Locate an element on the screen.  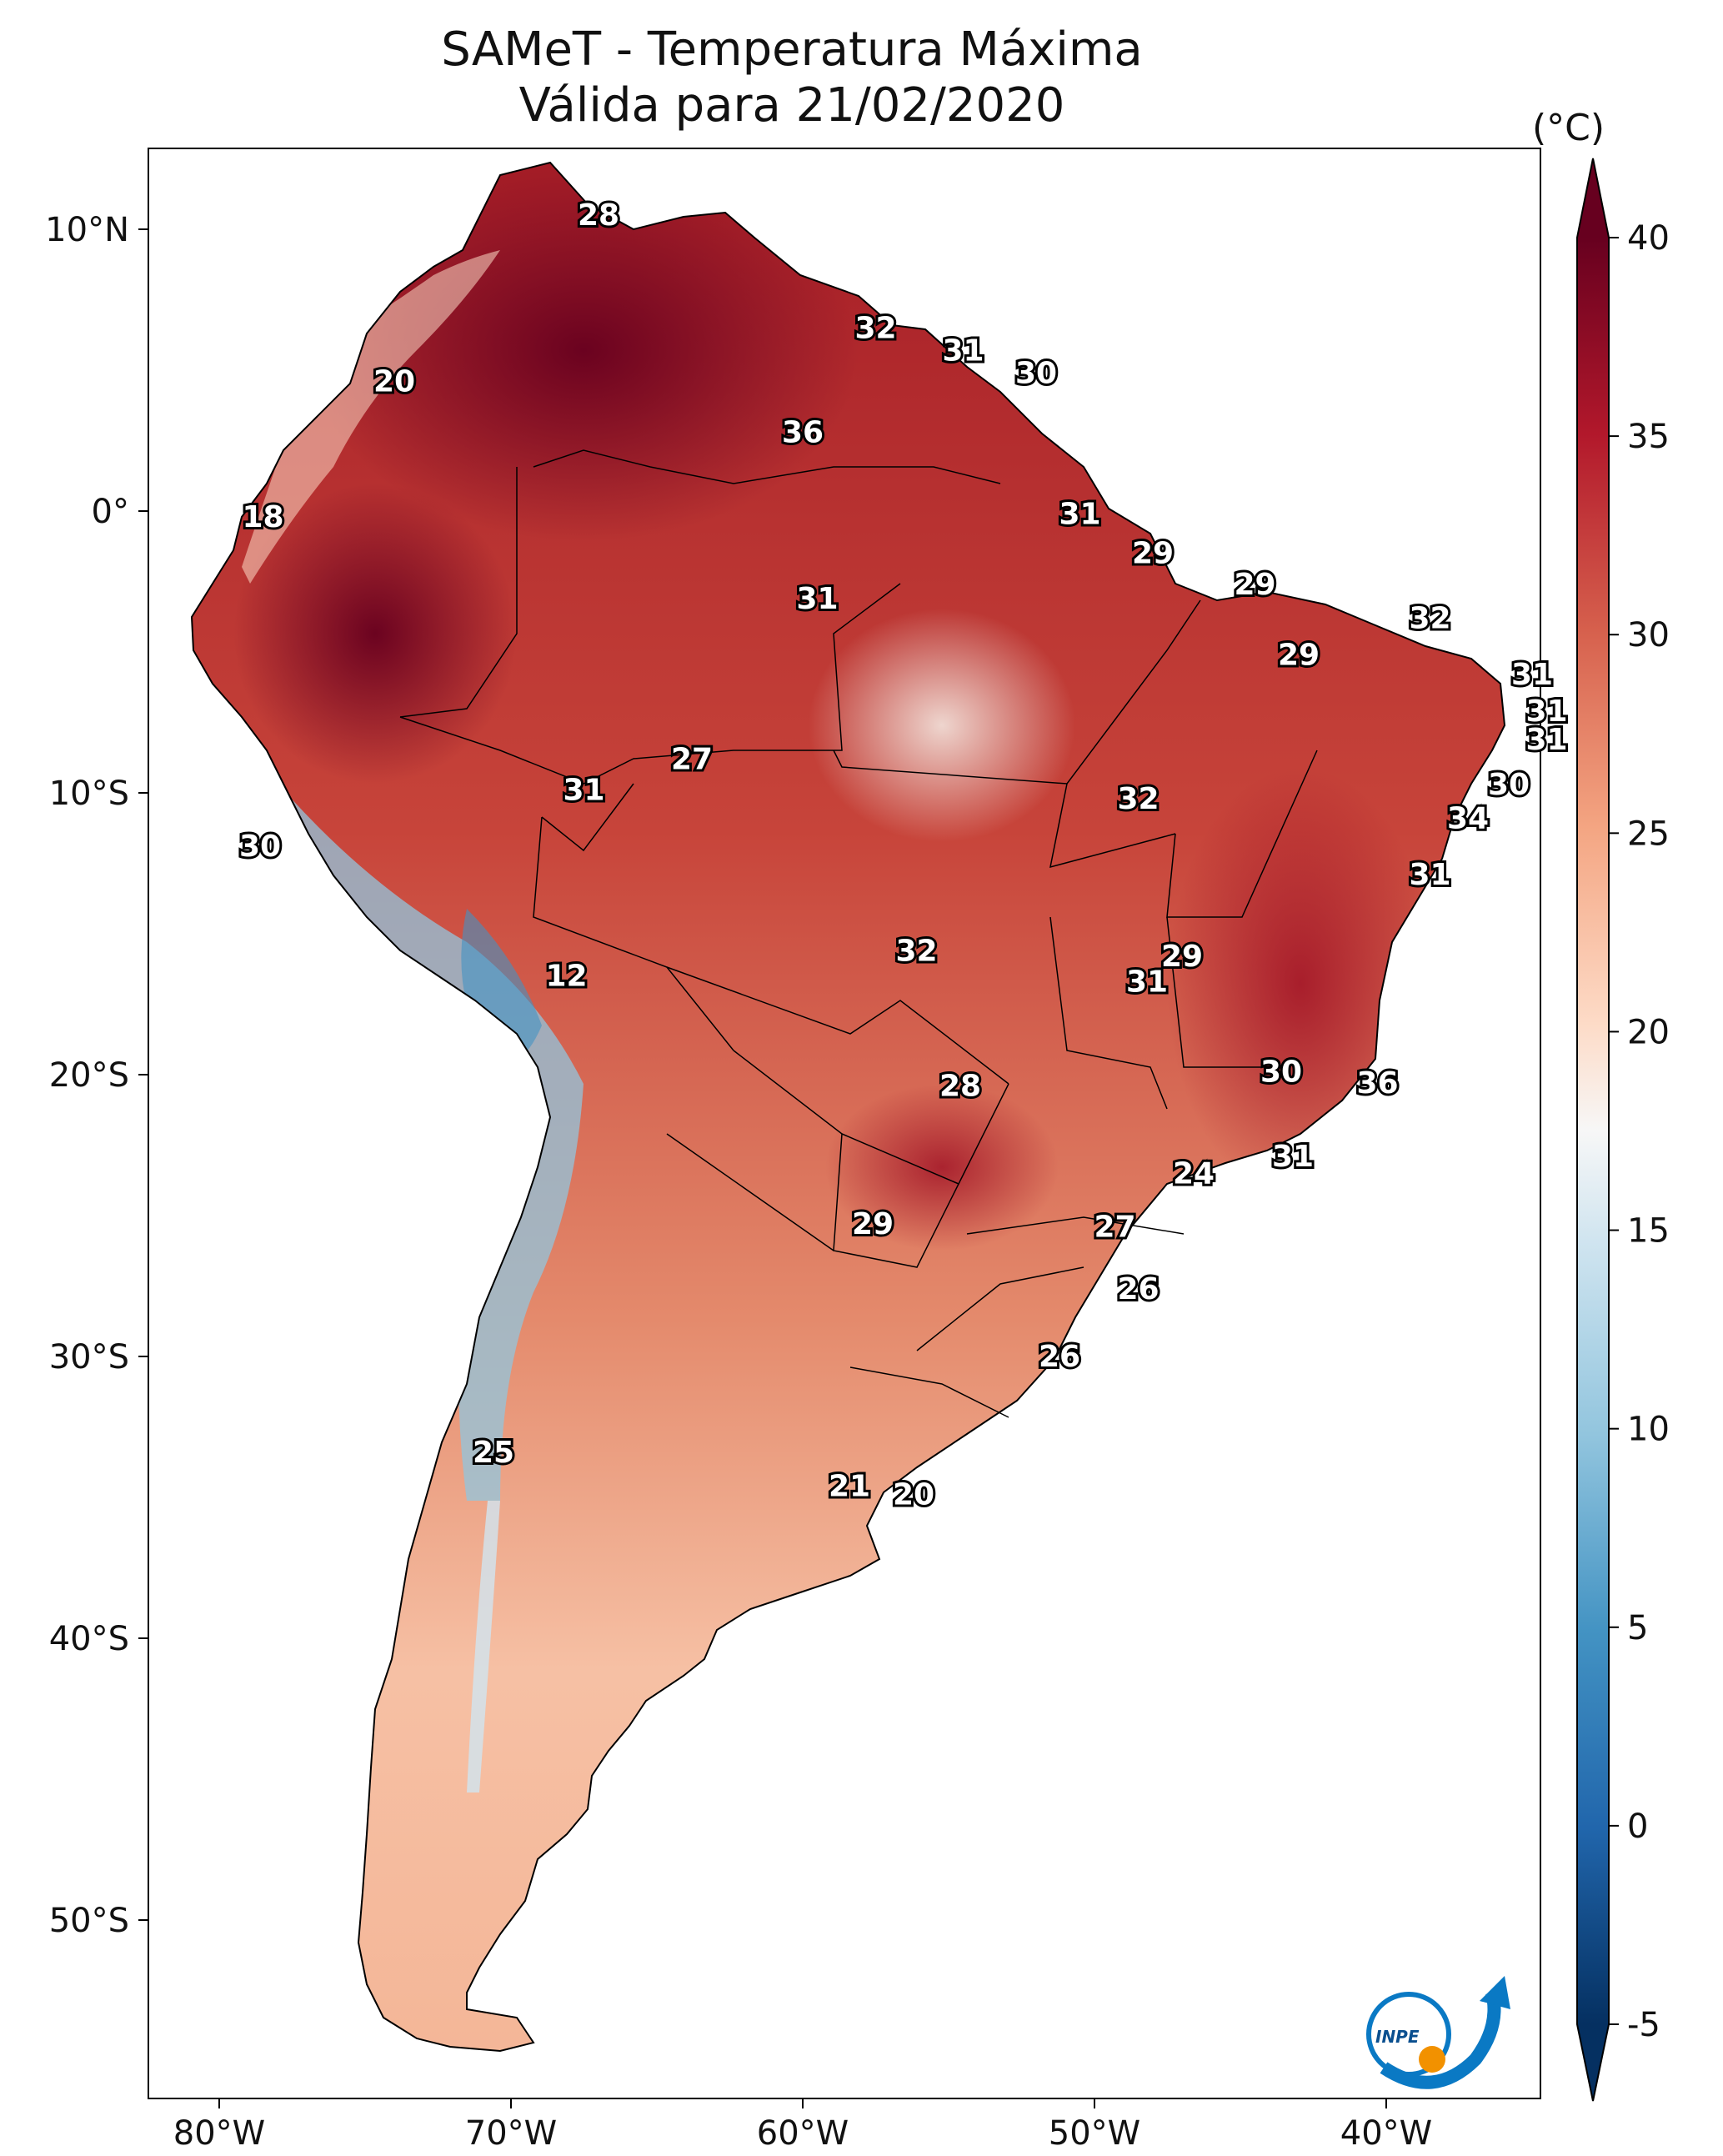
x-tick-label: 60°W is located at coordinates (803, 2133).